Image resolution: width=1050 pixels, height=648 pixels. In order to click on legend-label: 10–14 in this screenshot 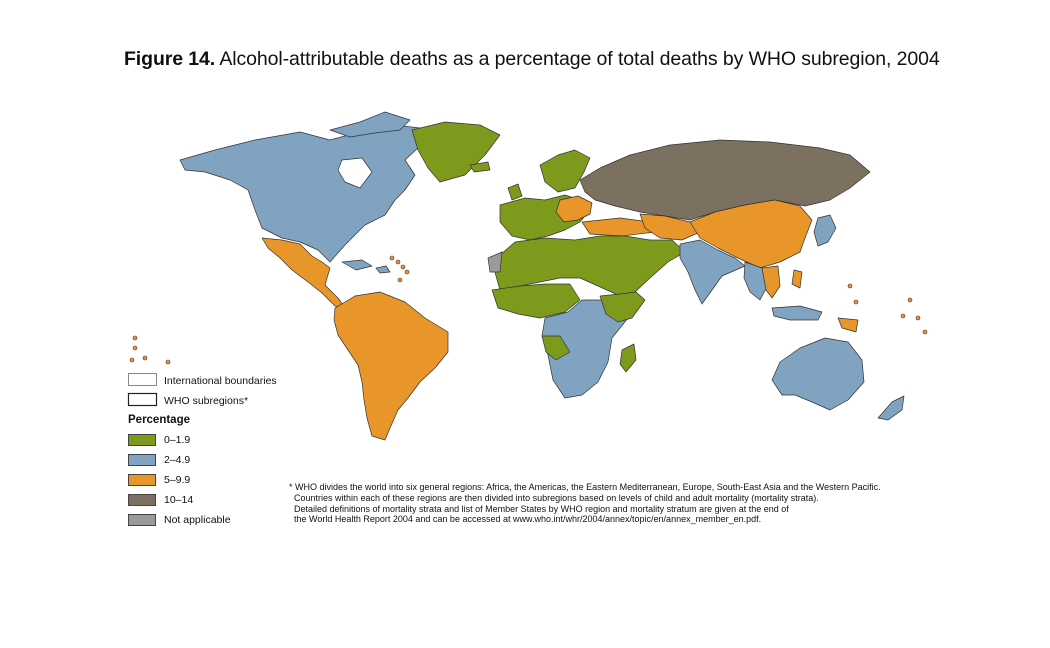, I will do `click(179, 499)`.